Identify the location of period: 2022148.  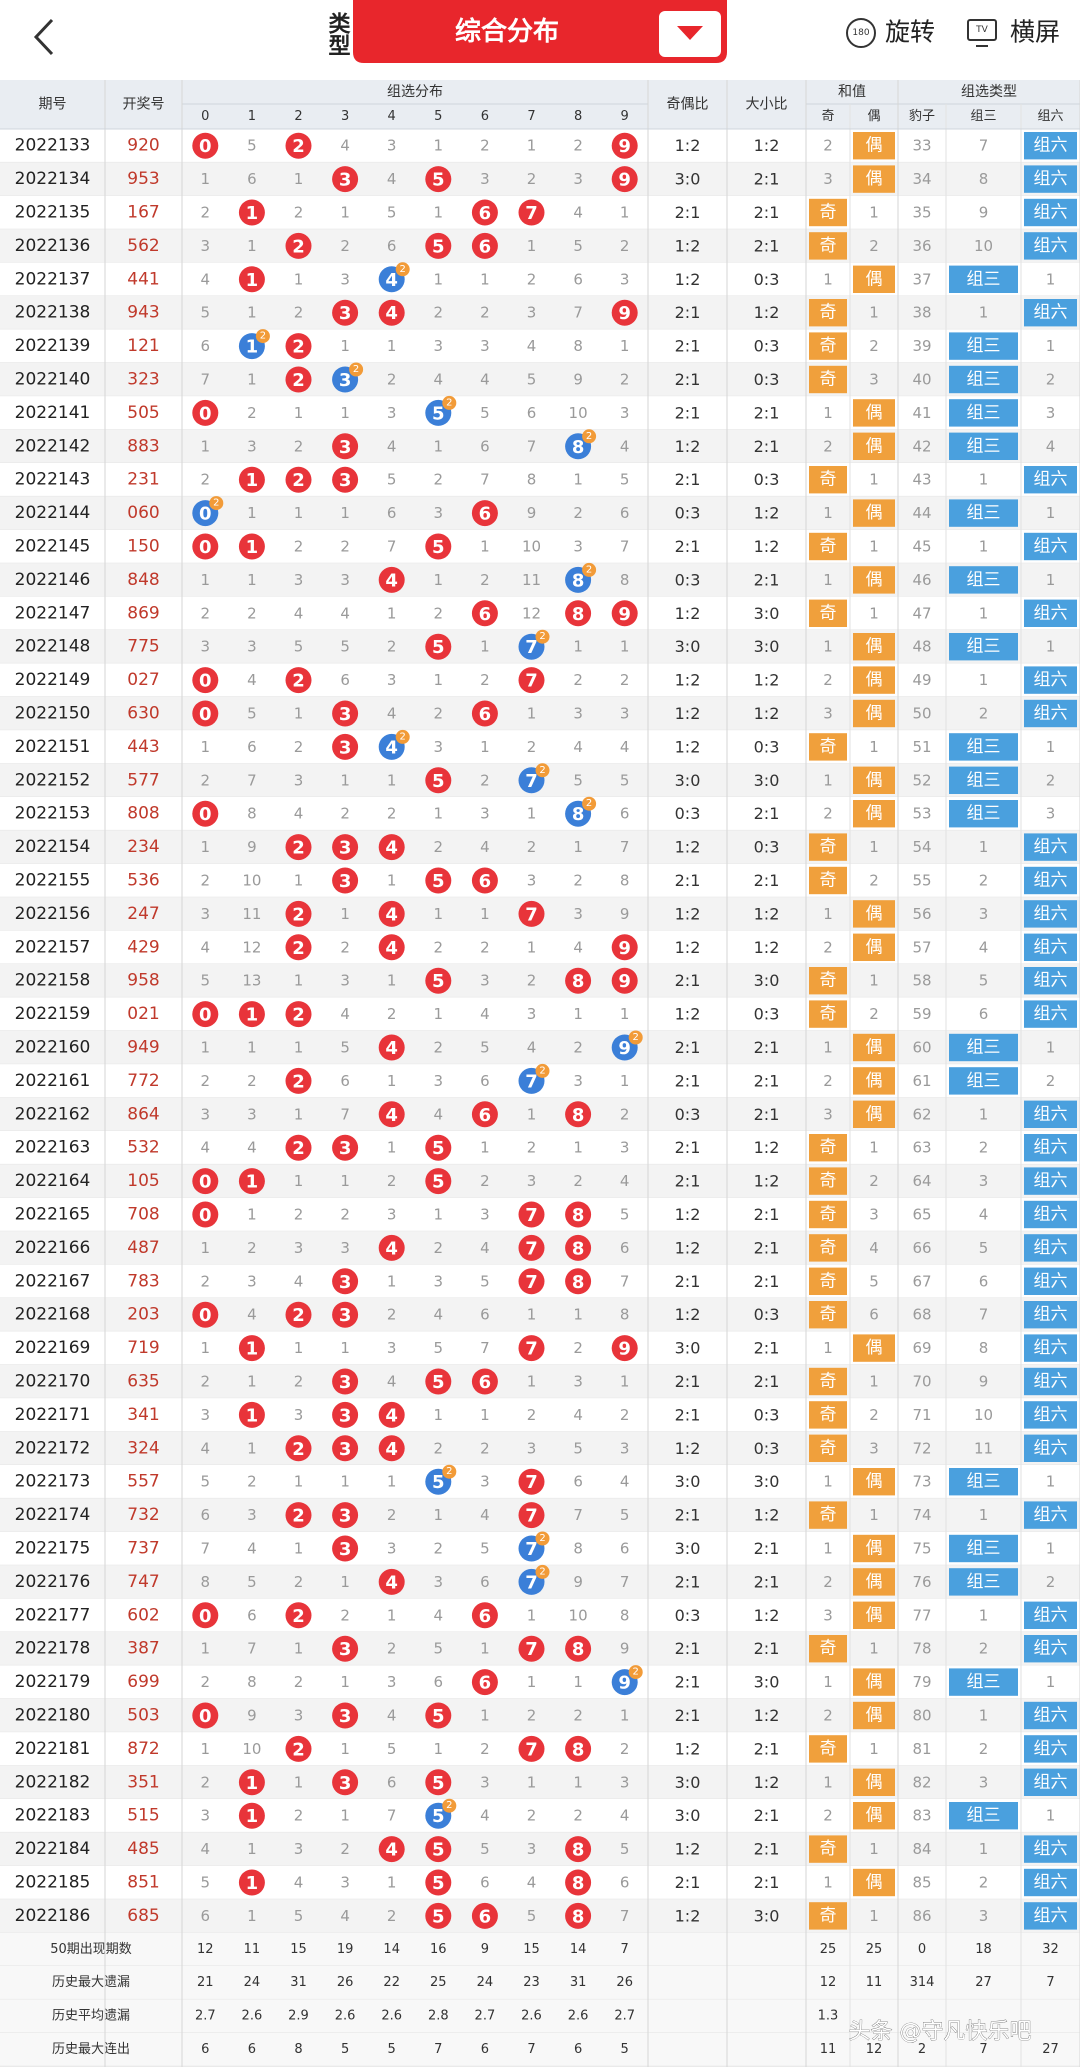
(53, 647).